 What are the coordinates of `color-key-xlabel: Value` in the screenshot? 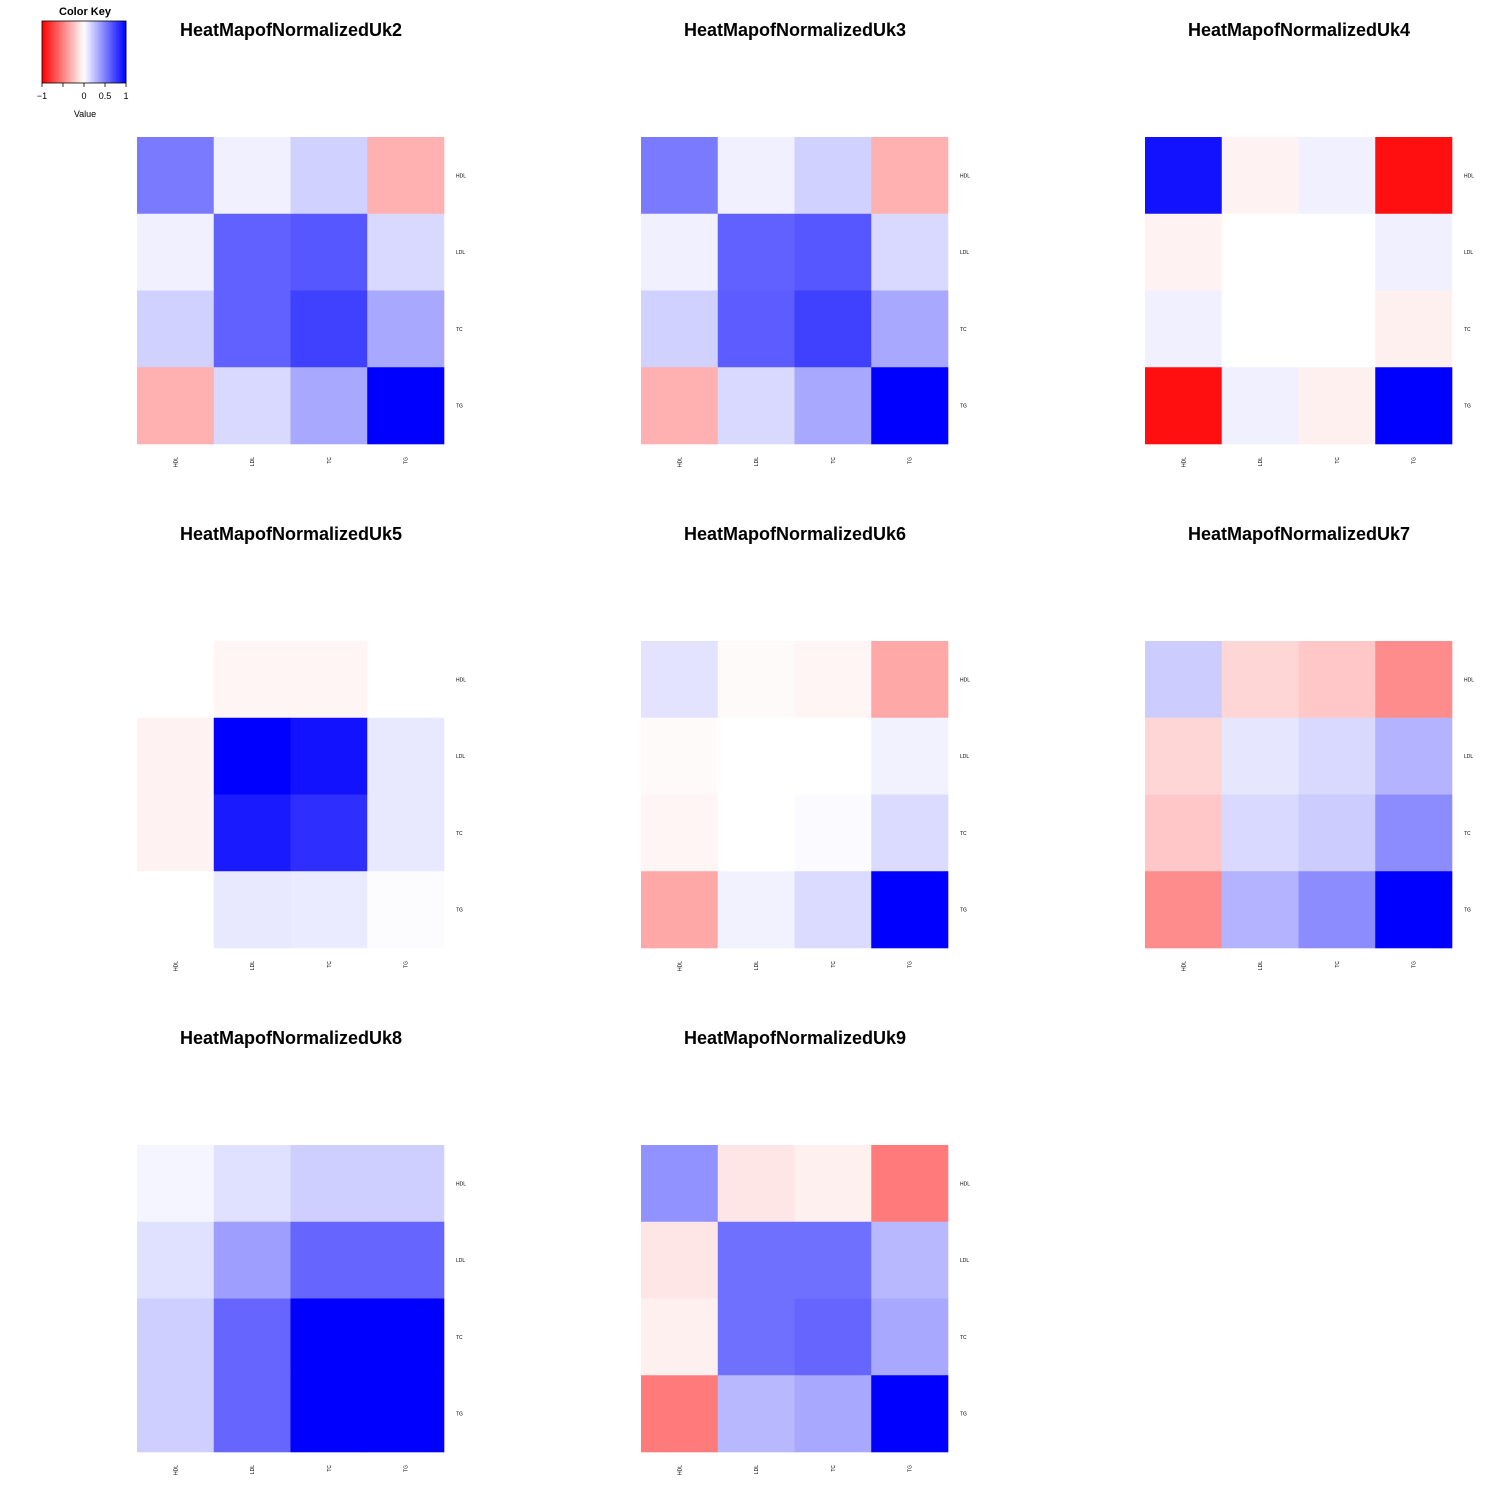 It's located at (85, 114).